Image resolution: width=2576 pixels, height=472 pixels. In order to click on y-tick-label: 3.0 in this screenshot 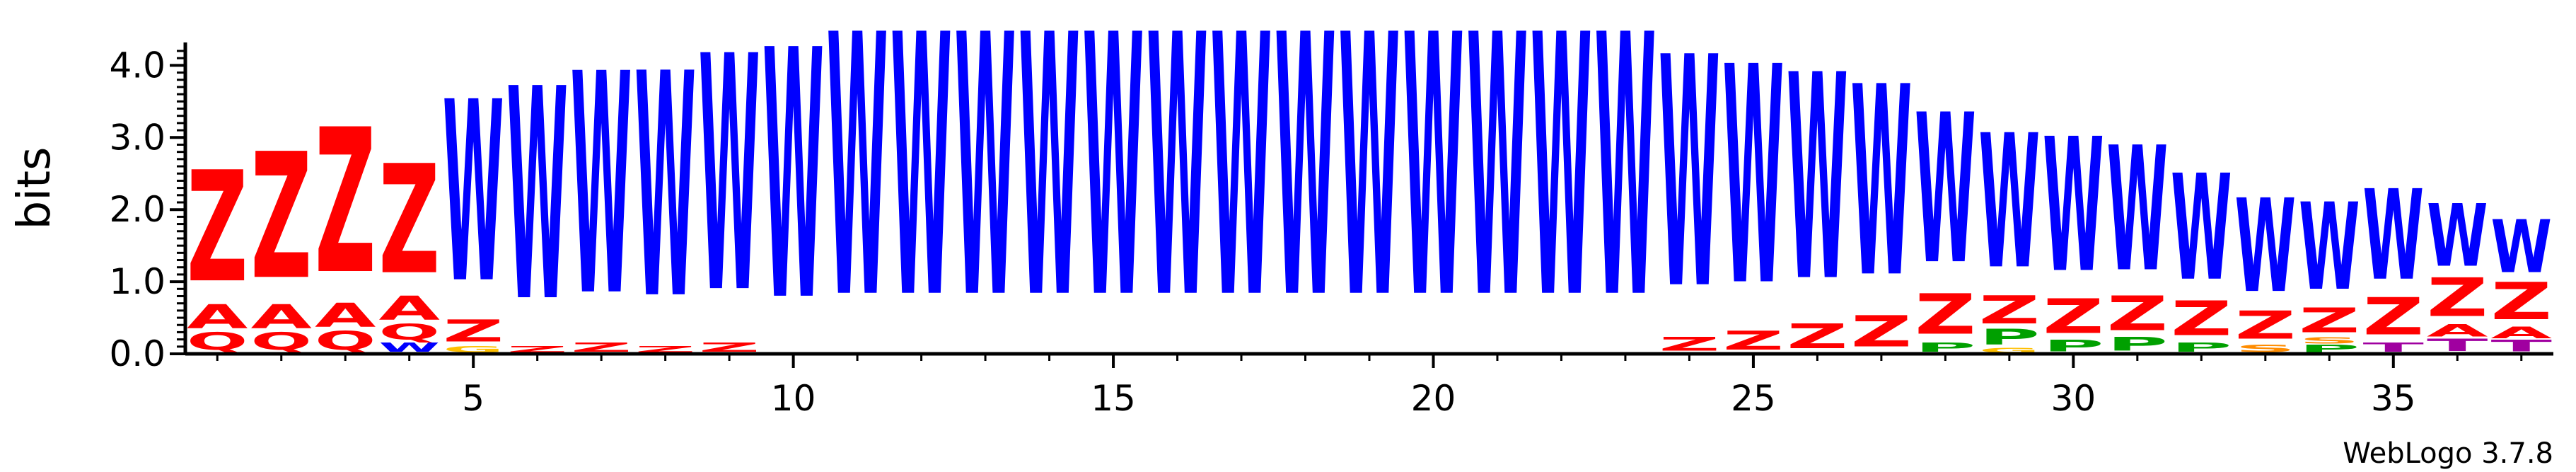, I will do `click(137, 137)`.